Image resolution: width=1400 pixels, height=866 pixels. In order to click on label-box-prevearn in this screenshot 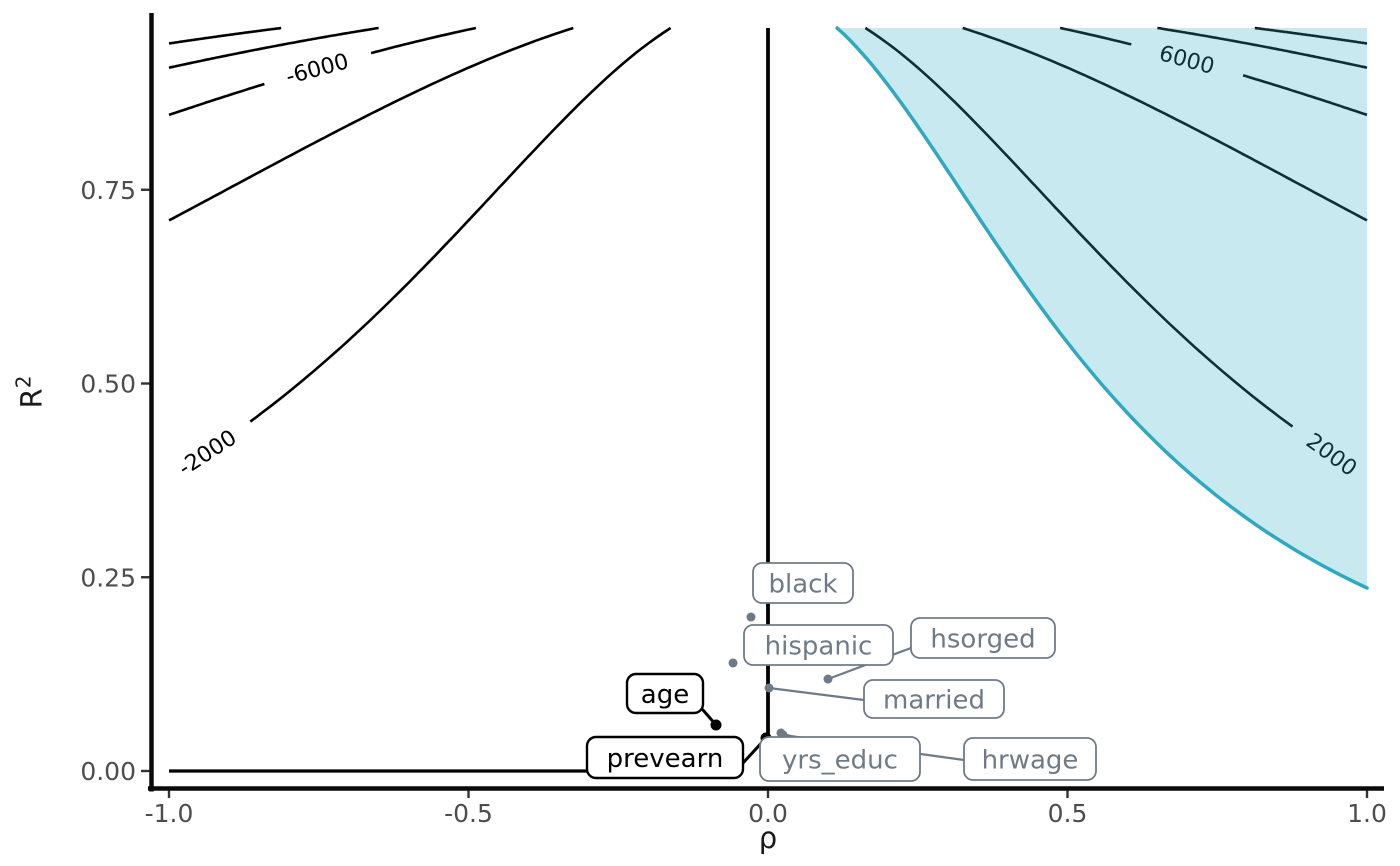, I will do `click(665, 757)`.